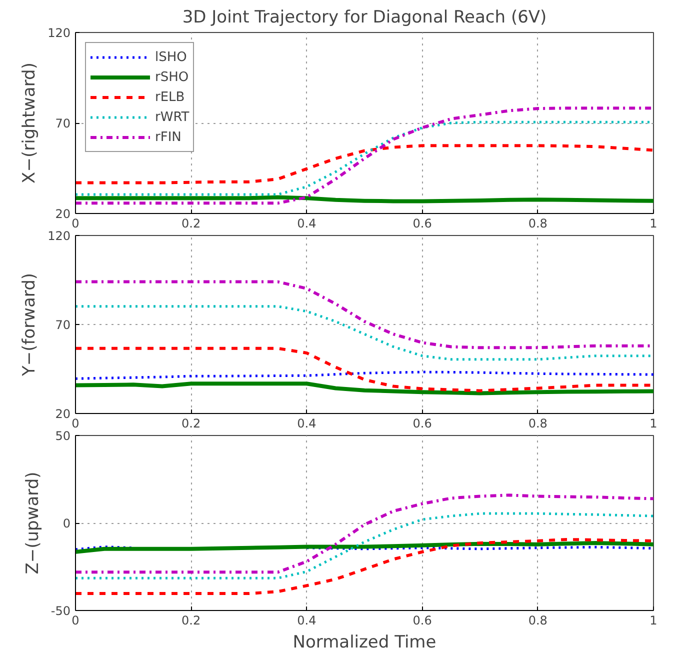  Describe the element at coordinates (172, 77) in the screenshot. I see `legend-label: rSHO` at that location.